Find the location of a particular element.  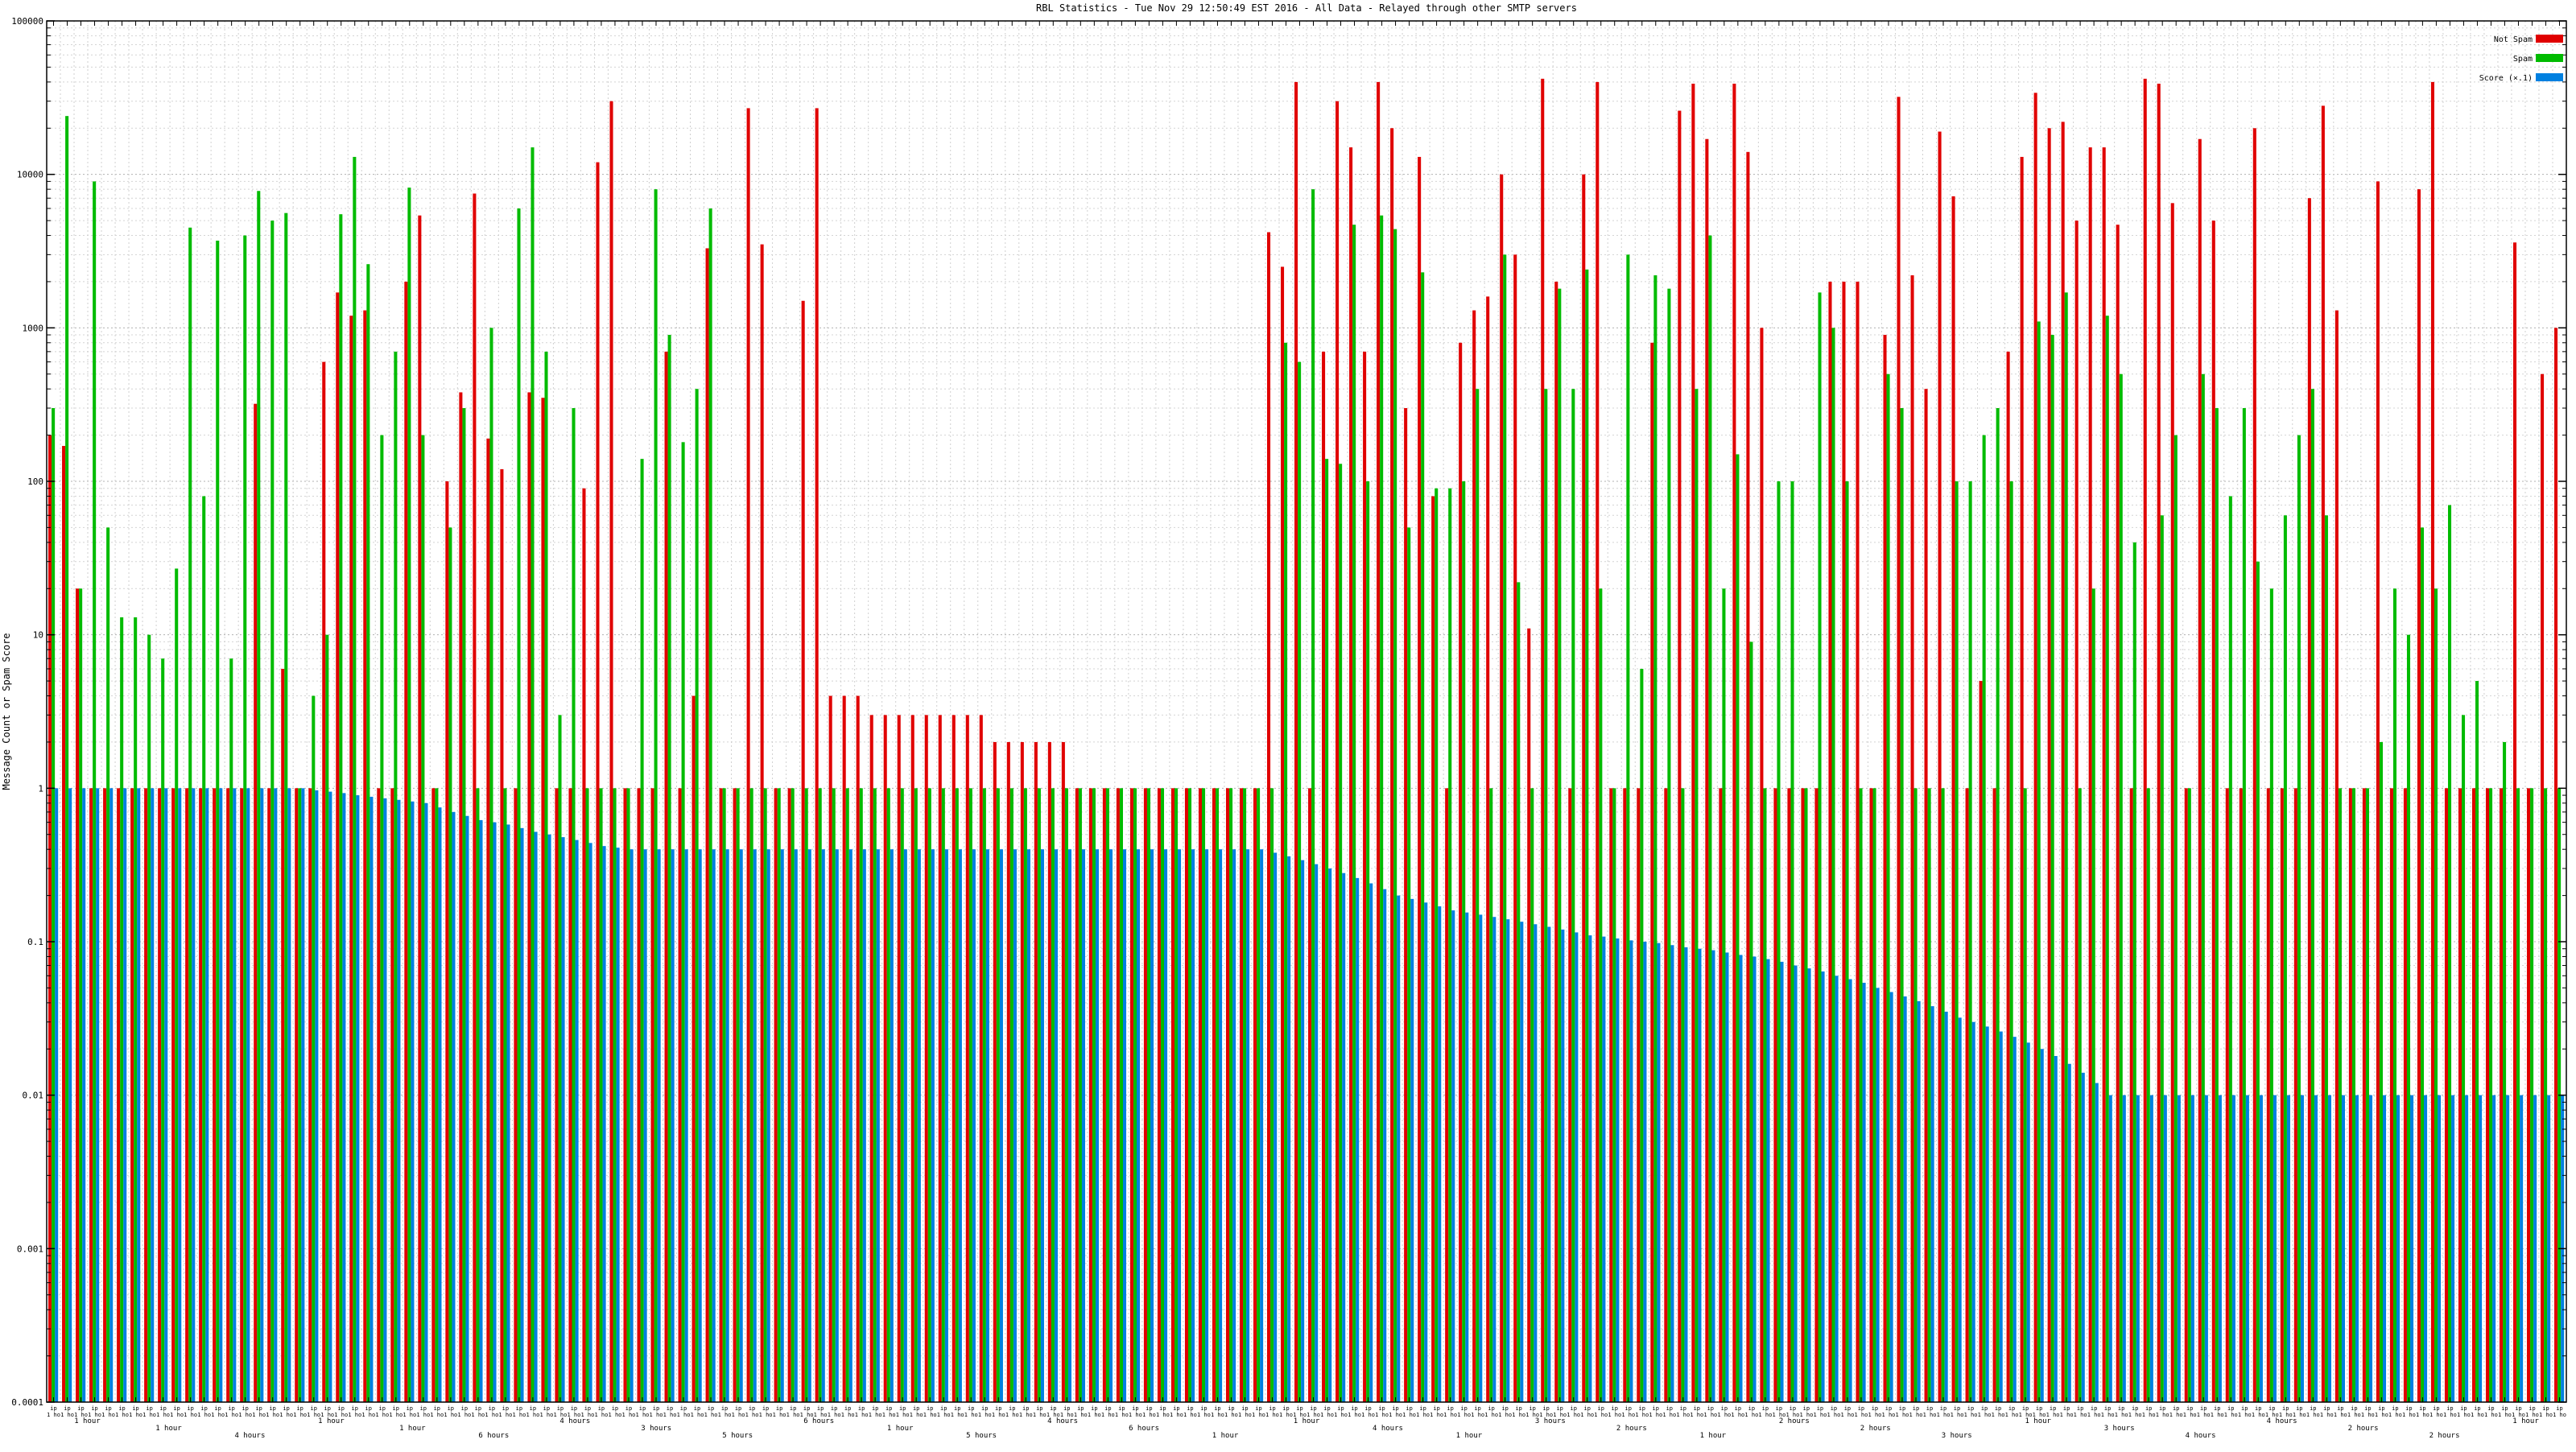

x-duration-label: 4 hours is located at coordinates (574, 1421).